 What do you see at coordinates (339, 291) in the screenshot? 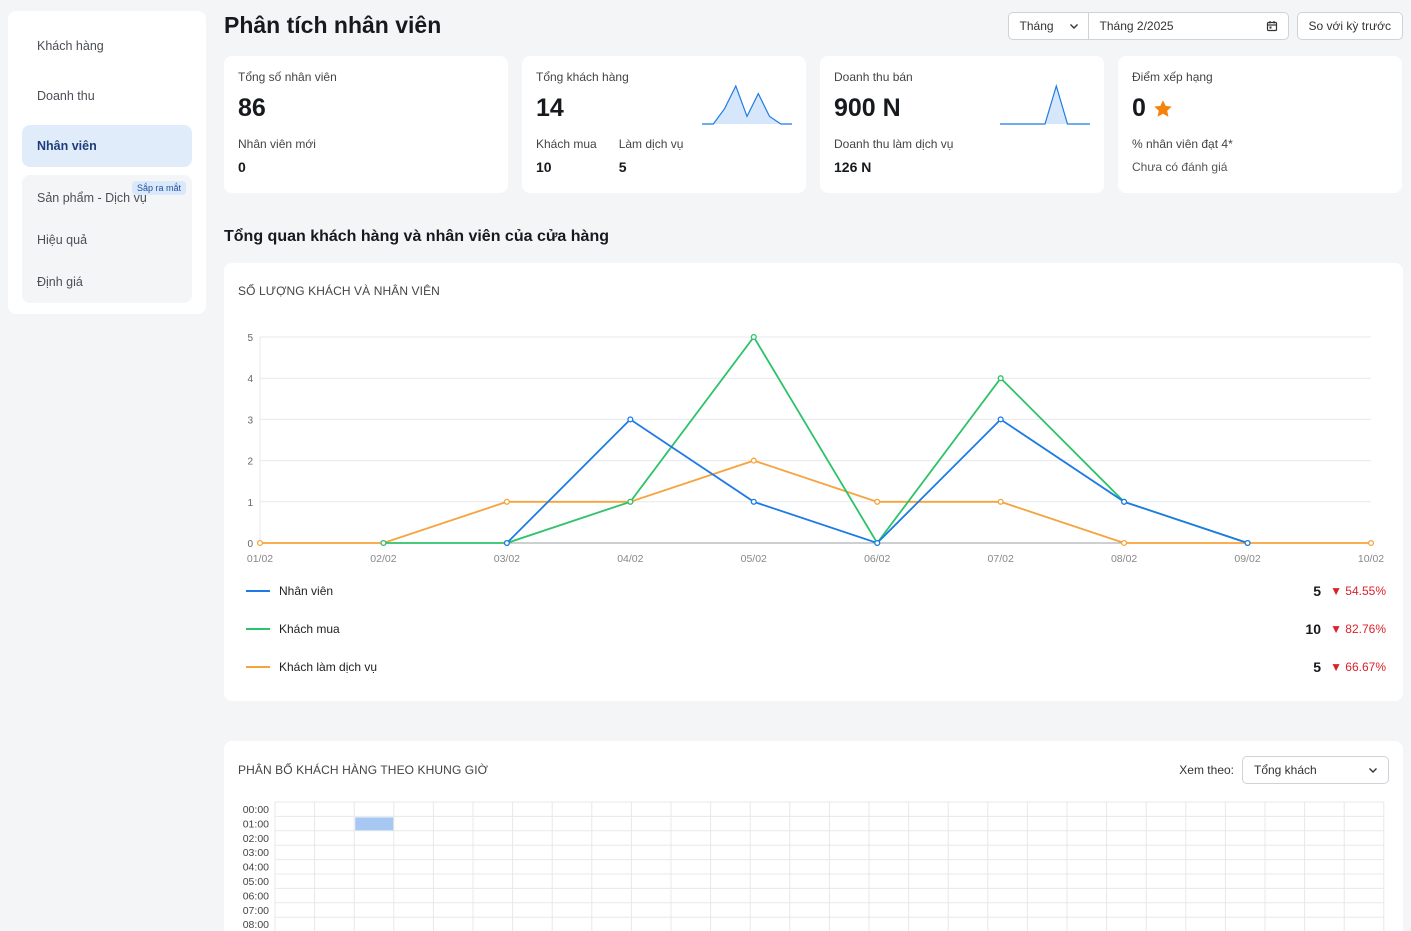
I see `chart-title: SỐ LƯỢNG KHÁCH VÀ NHÂN VIÊN` at bounding box center [339, 291].